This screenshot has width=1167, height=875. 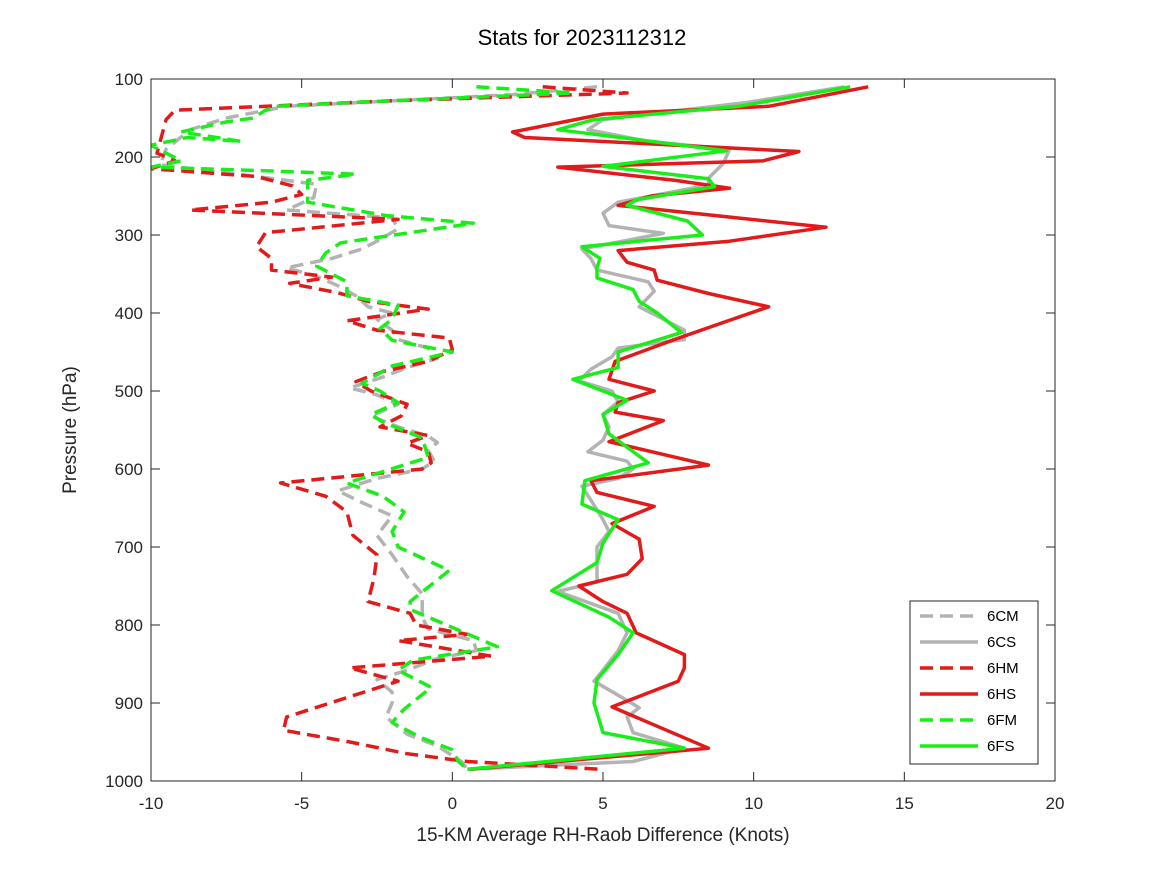 I want to click on y-tick-label: 900, so click(x=129, y=703).